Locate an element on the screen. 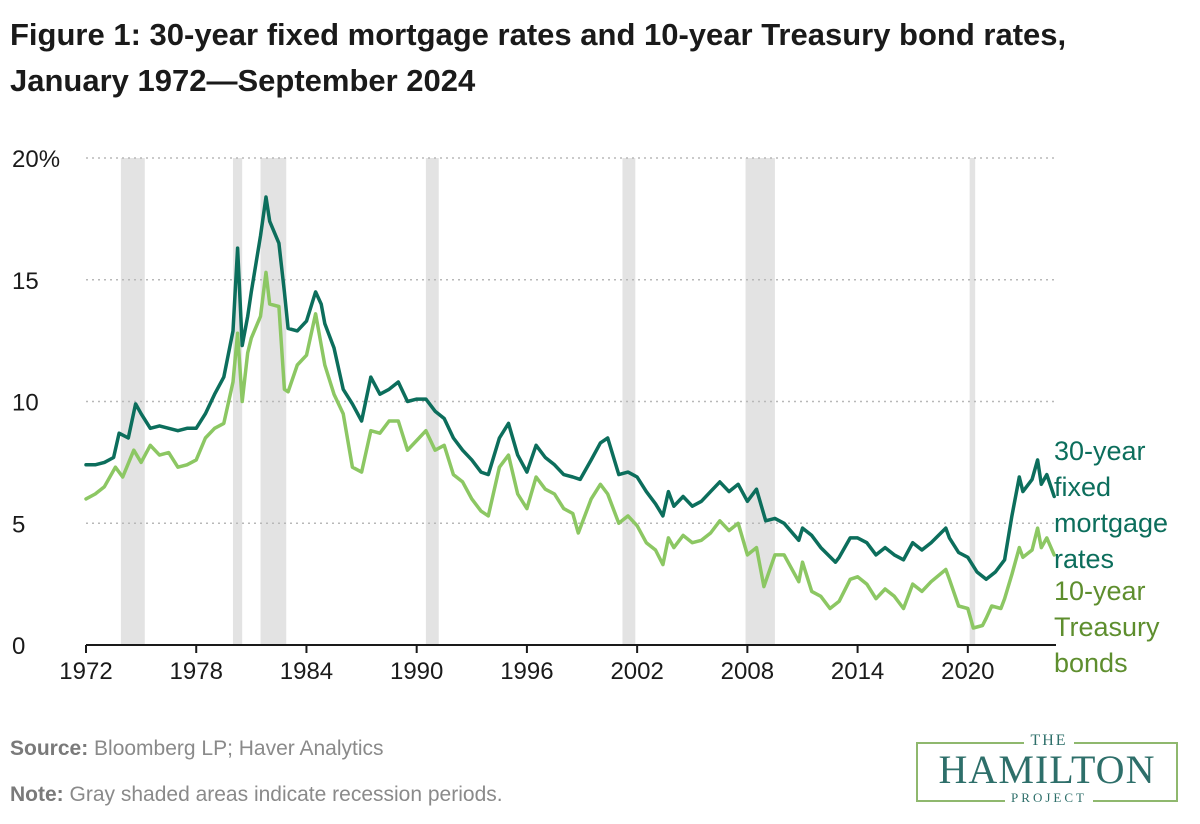  x-tick-label-1996: 1996 is located at coordinates (526, 671).